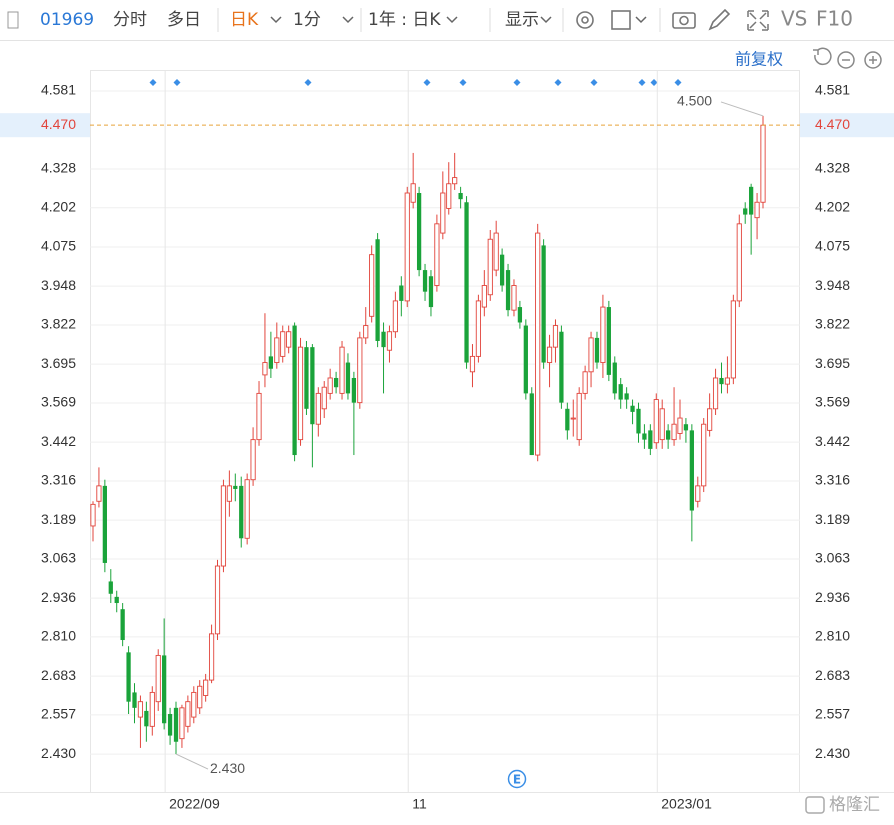 The height and width of the screenshot is (825, 894). Describe the element at coordinates (832, 480) in the screenshot. I see `y-tick-label-right: 3.316` at that location.